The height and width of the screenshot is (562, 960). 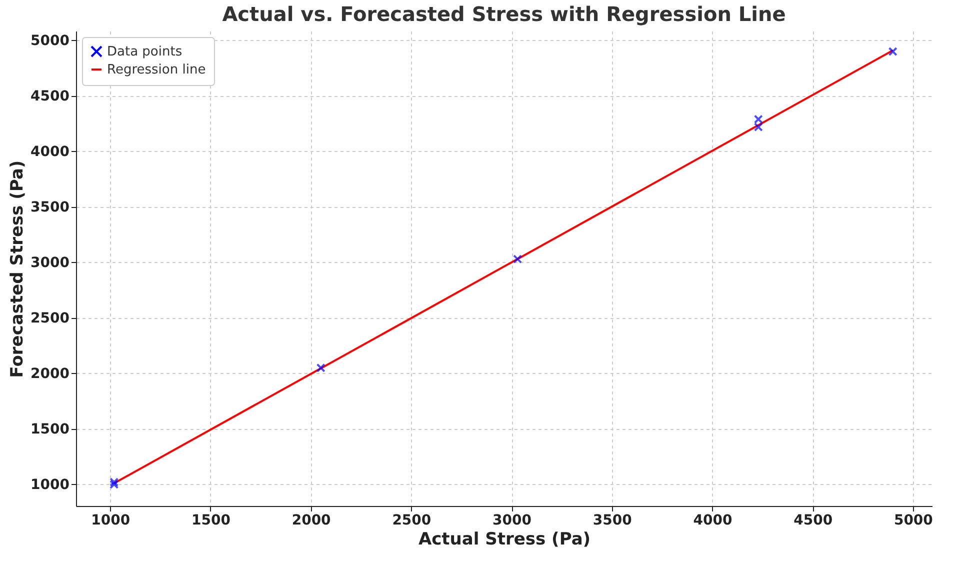 What do you see at coordinates (813, 520) in the screenshot?
I see `x-tick-label: 4500` at bounding box center [813, 520].